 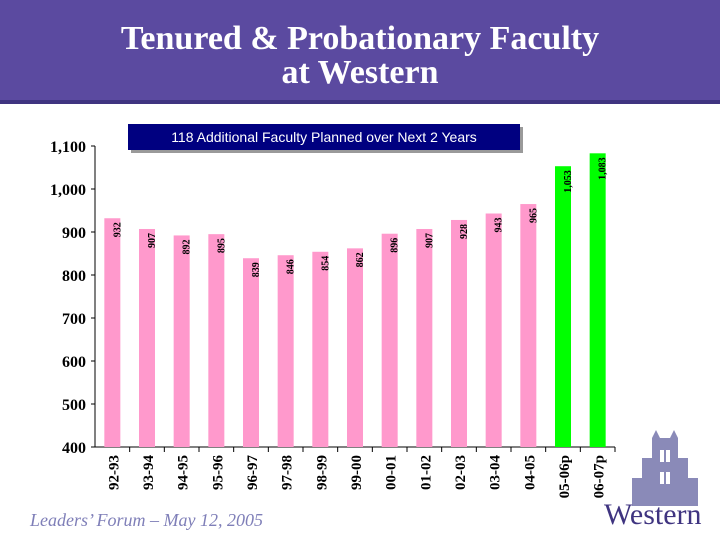 What do you see at coordinates (149, 472) in the screenshot?
I see `x-tick-label: 93-94` at bounding box center [149, 472].